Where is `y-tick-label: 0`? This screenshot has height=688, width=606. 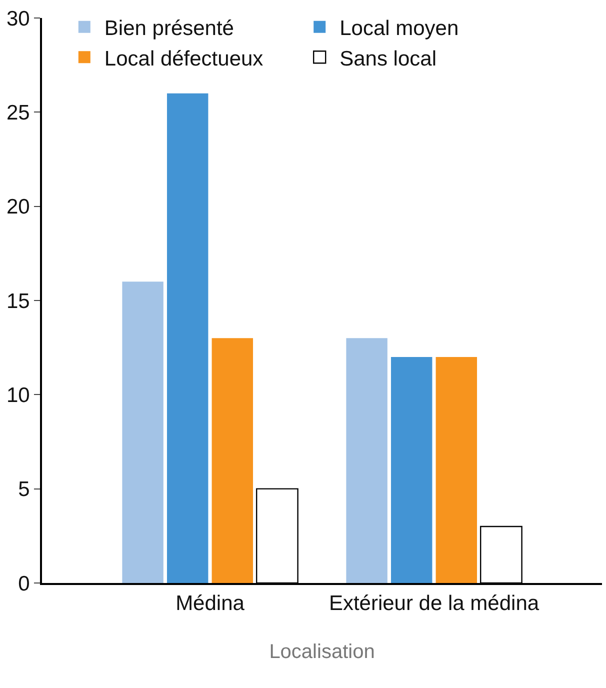 y-tick-label: 0 is located at coordinates (24, 584).